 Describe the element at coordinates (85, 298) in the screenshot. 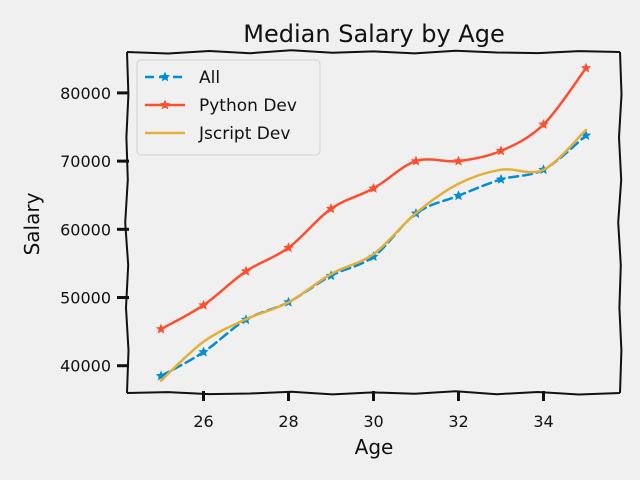

I see `y-tick-label: 50000` at that location.